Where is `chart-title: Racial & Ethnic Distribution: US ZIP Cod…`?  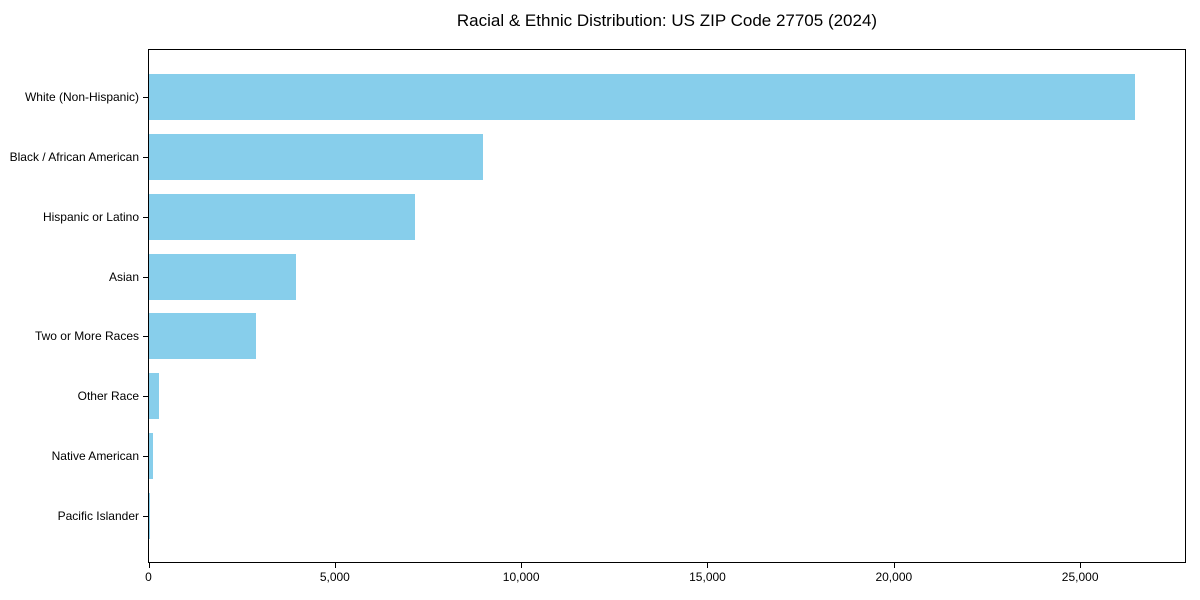 chart-title: Racial & Ethnic Distribution: US ZIP Cod… is located at coordinates (667, 20).